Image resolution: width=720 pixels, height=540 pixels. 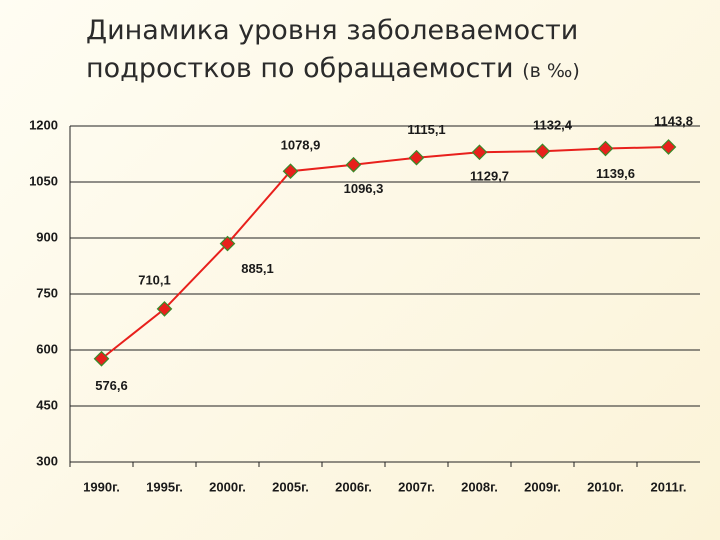 What do you see at coordinates (542, 486) in the screenshot?
I see `x-tick-label: 2009г.` at bounding box center [542, 486].